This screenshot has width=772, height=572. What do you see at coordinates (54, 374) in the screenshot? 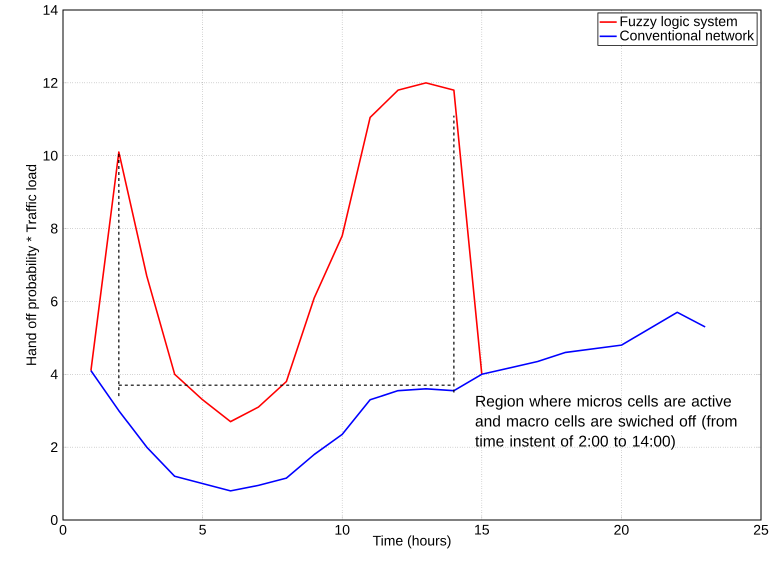
I see `y-tick-label: 4` at bounding box center [54, 374].